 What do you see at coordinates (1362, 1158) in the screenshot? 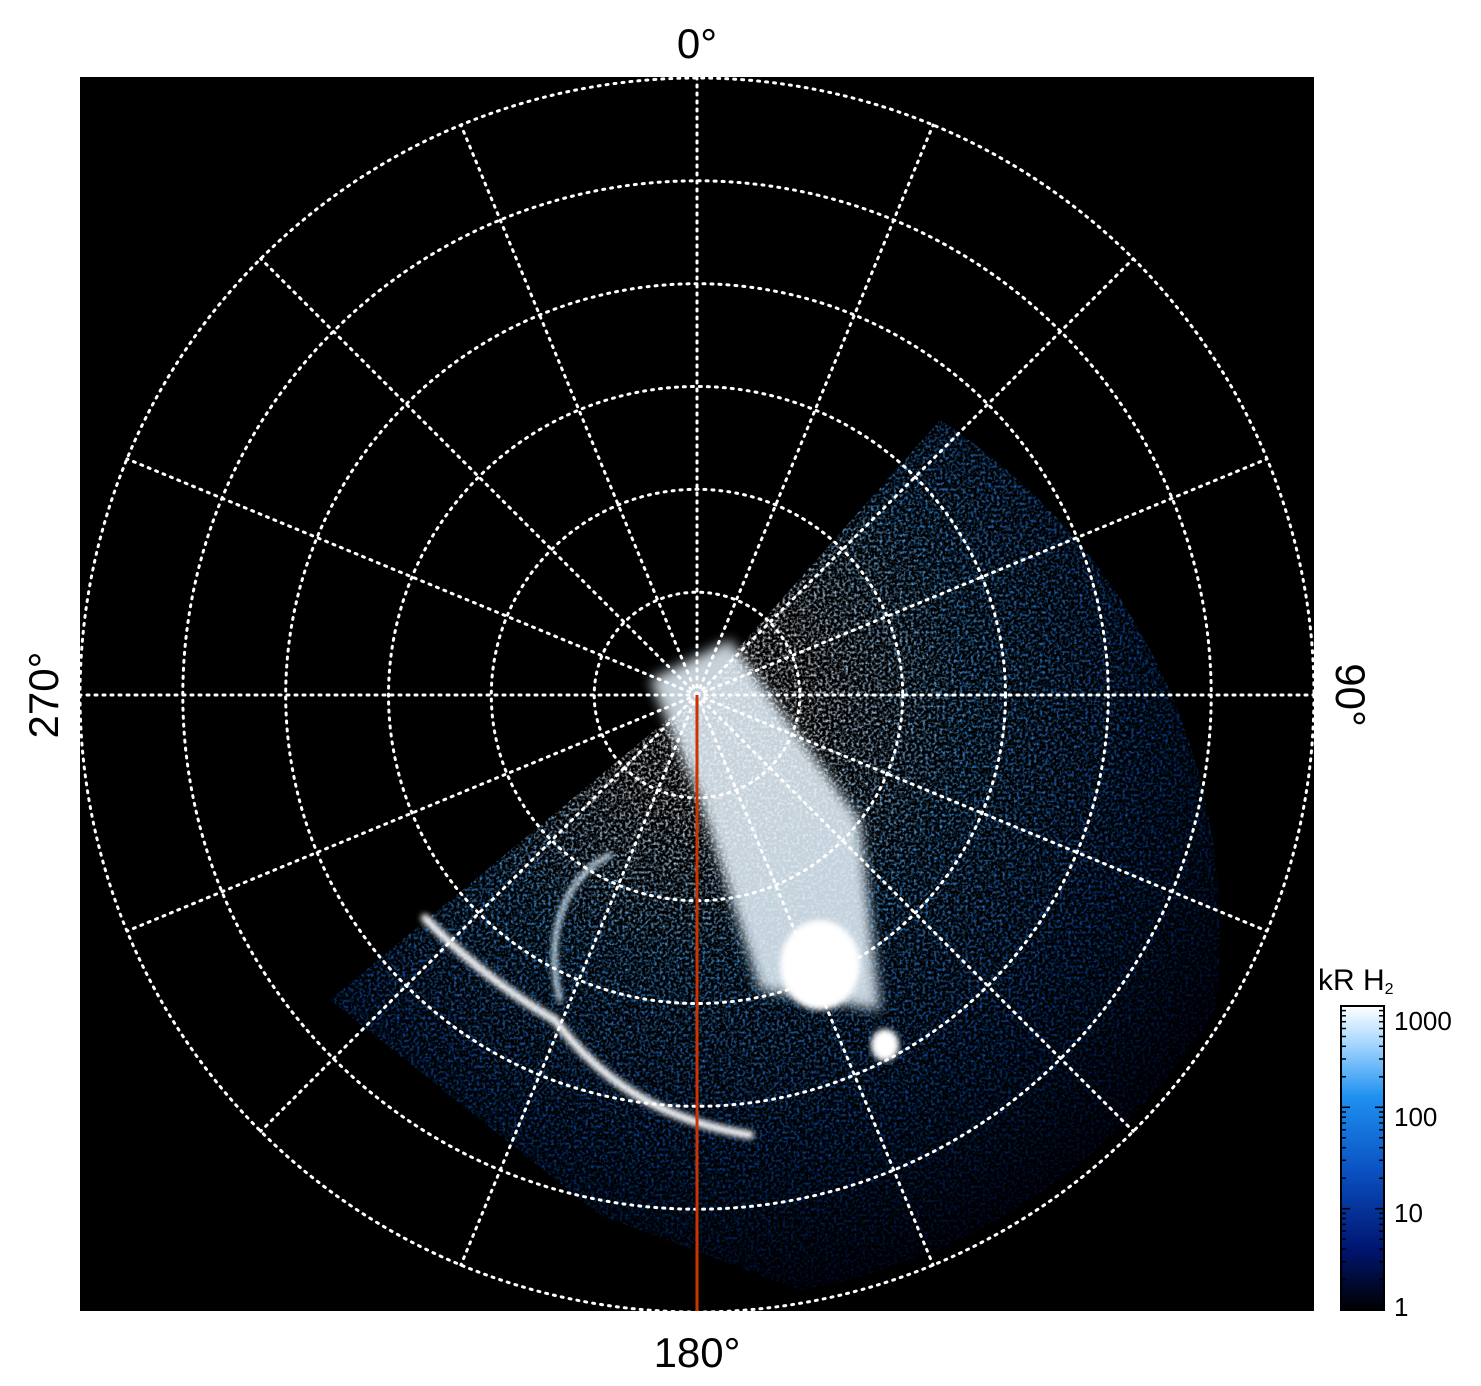
I see `colorbar-gradient` at bounding box center [1362, 1158].